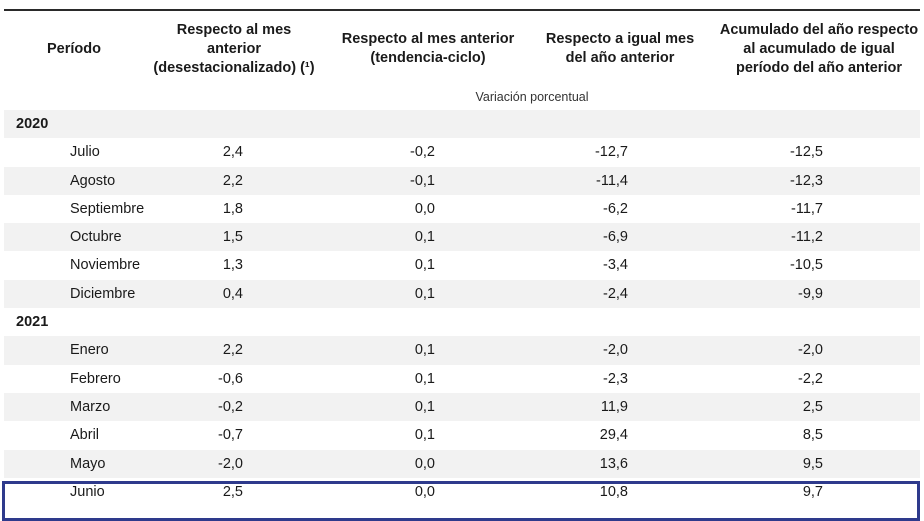  What do you see at coordinates (615, 265) in the screenshot?
I see `value-cell: -3,4` at bounding box center [615, 265].